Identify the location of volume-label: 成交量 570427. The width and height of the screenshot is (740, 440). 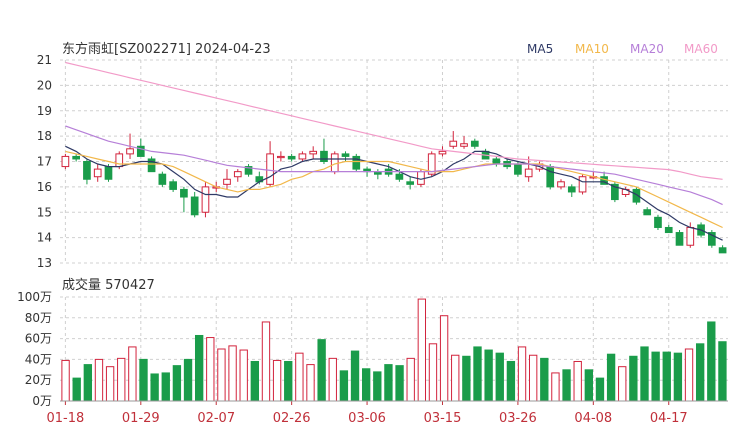
(108, 285).